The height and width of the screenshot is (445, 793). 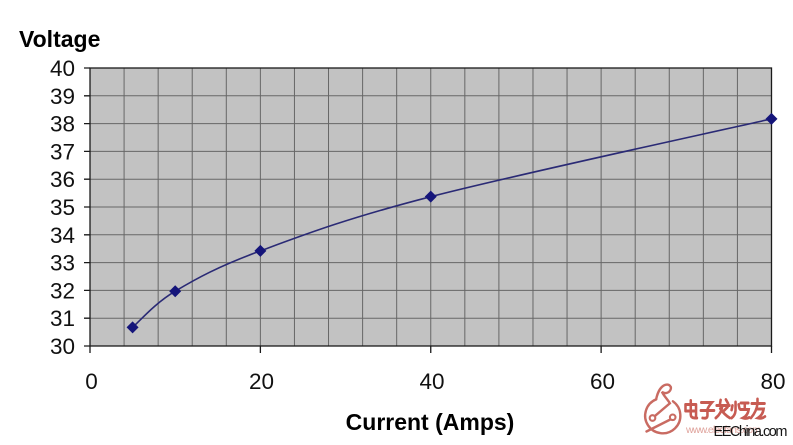 I want to click on svg-text: www.elecfans.com, so click(x=723, y=430).